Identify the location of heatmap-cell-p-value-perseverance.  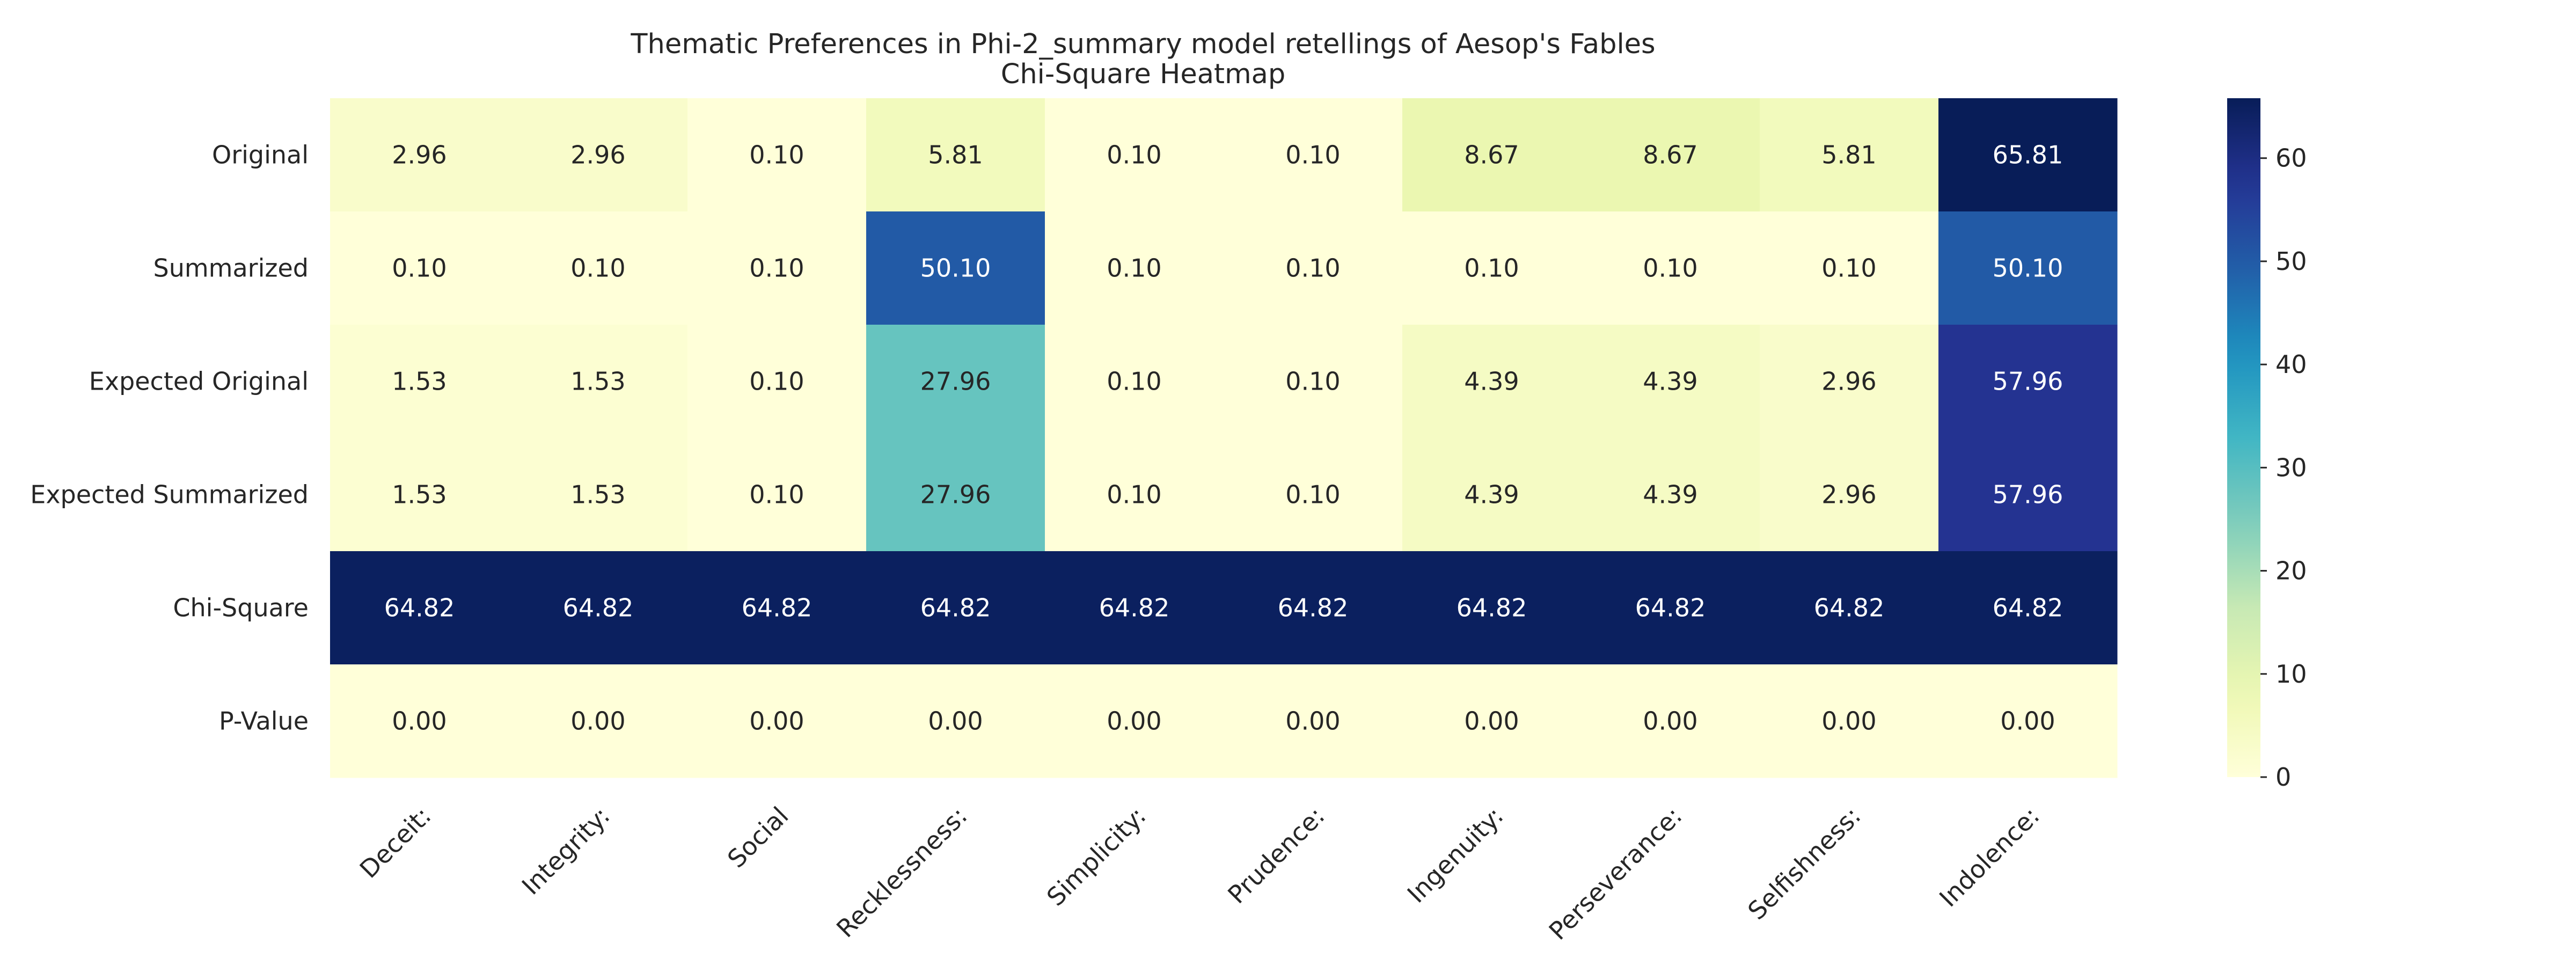
(1670, 721).